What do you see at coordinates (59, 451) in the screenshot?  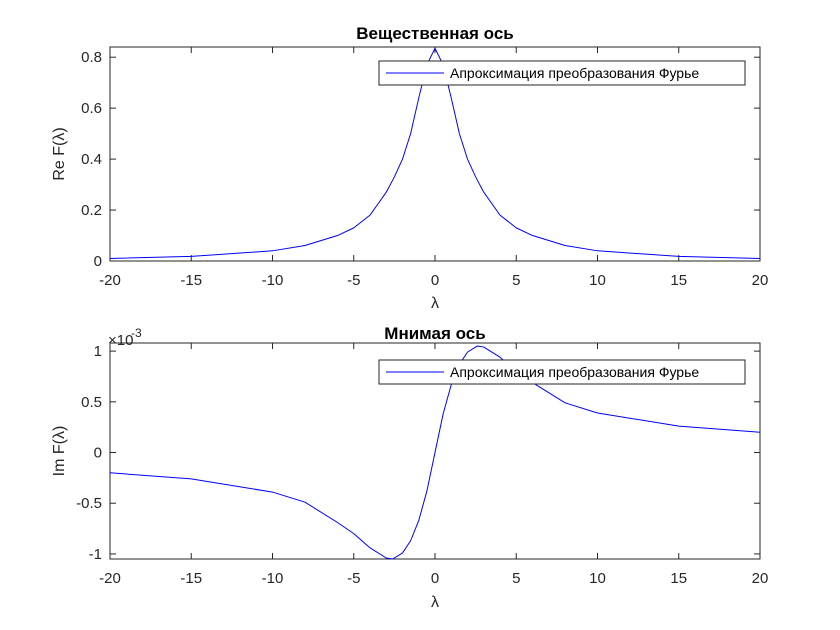 I see `ylabel-imag: Im F(λ)` at bounding box center [59, 451].